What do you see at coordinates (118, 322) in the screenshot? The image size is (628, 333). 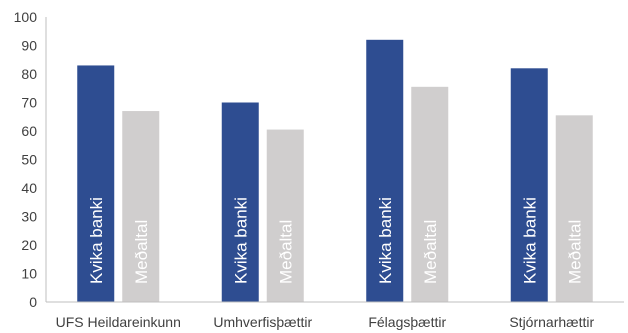 I see `x-category-label: UFS Heildareinkunn` at bounding box center [118, 322].